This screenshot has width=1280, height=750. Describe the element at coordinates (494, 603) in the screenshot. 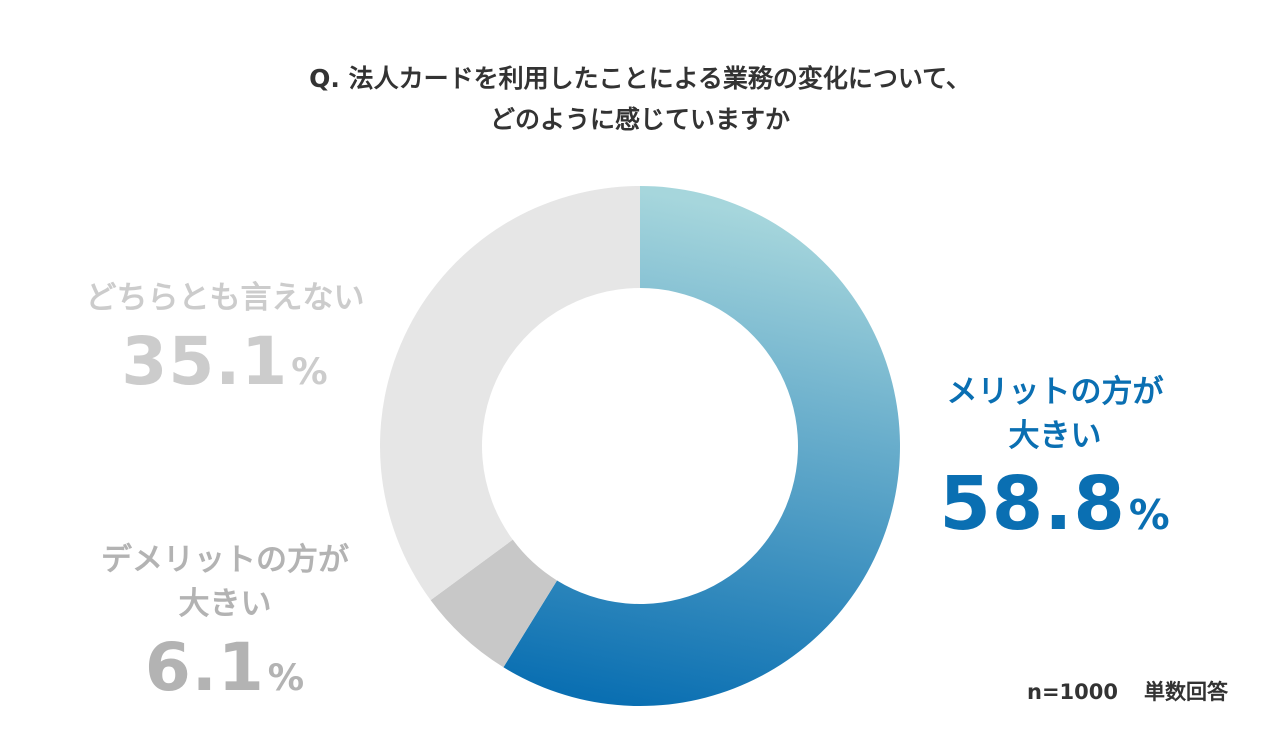

I see `slice-demerit` at that location.